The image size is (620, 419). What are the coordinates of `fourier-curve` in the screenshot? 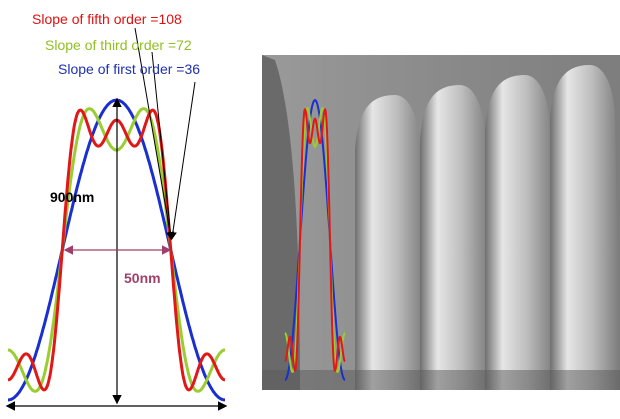 It's located at (315, 240).